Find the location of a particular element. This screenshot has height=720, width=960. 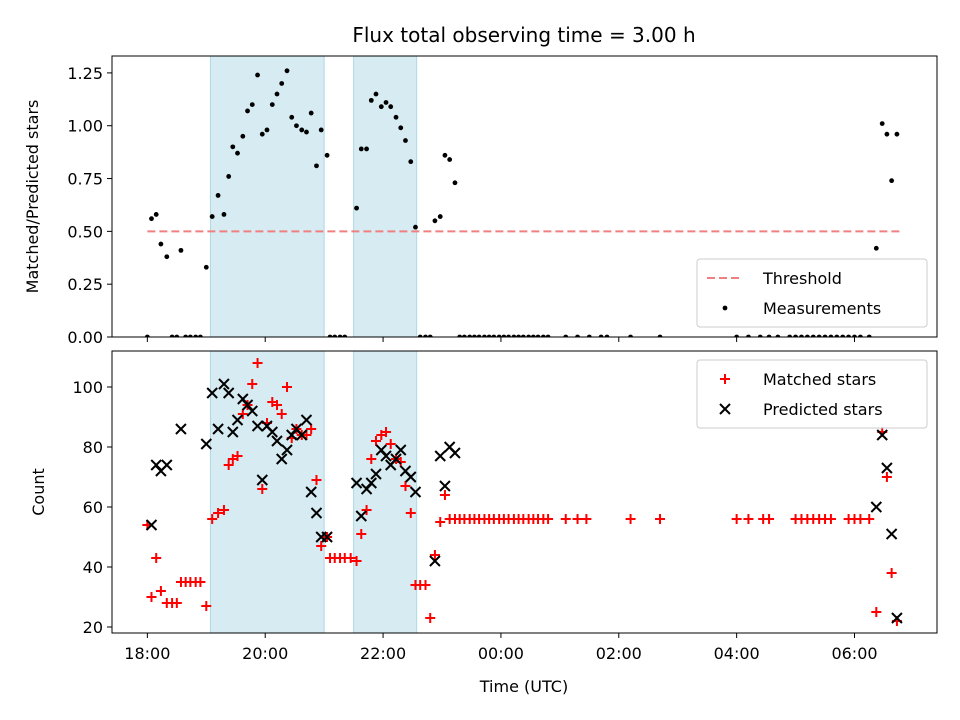

y-tick-label: 0.50 is located at coordinates (85, 231).